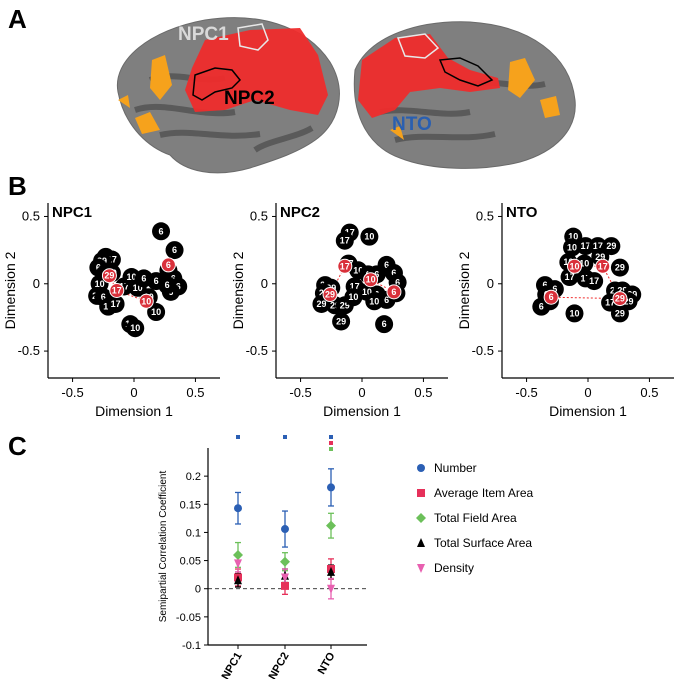  I want to click on activation-left, so click(256, 71).